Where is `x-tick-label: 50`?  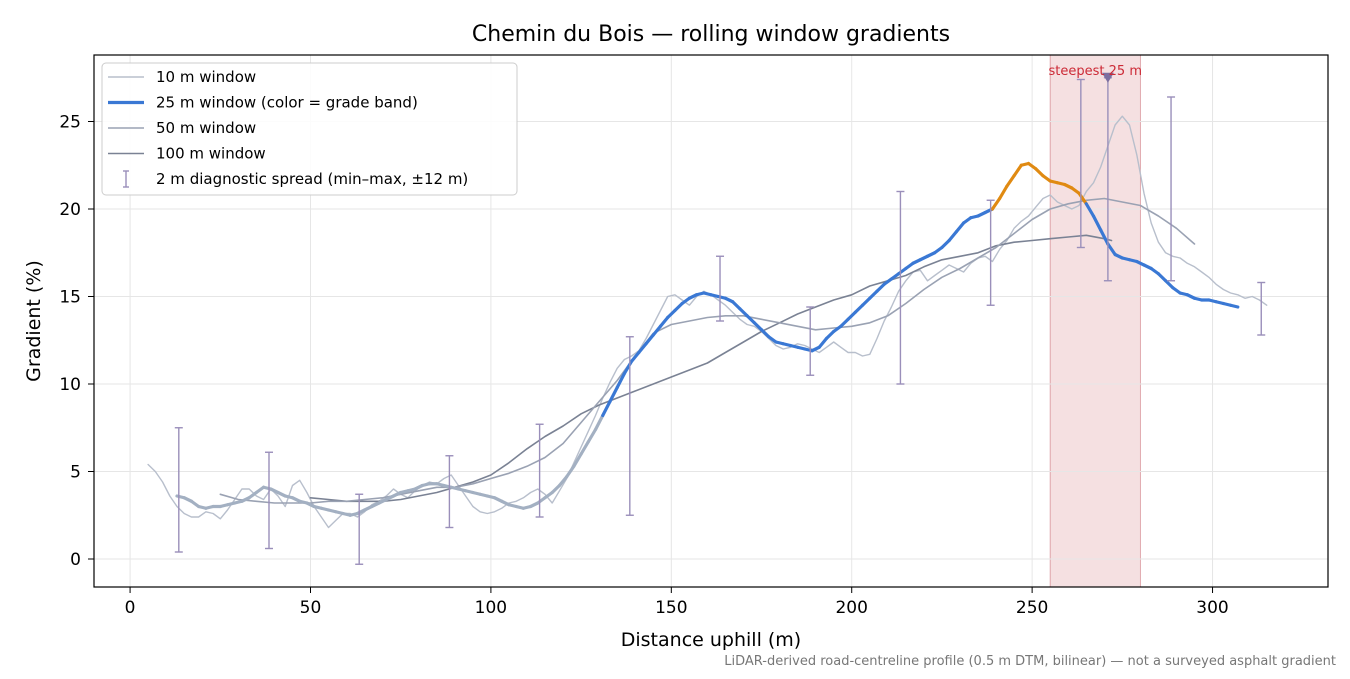
x-tick-label: 50 is located at coordinates (311, 608).